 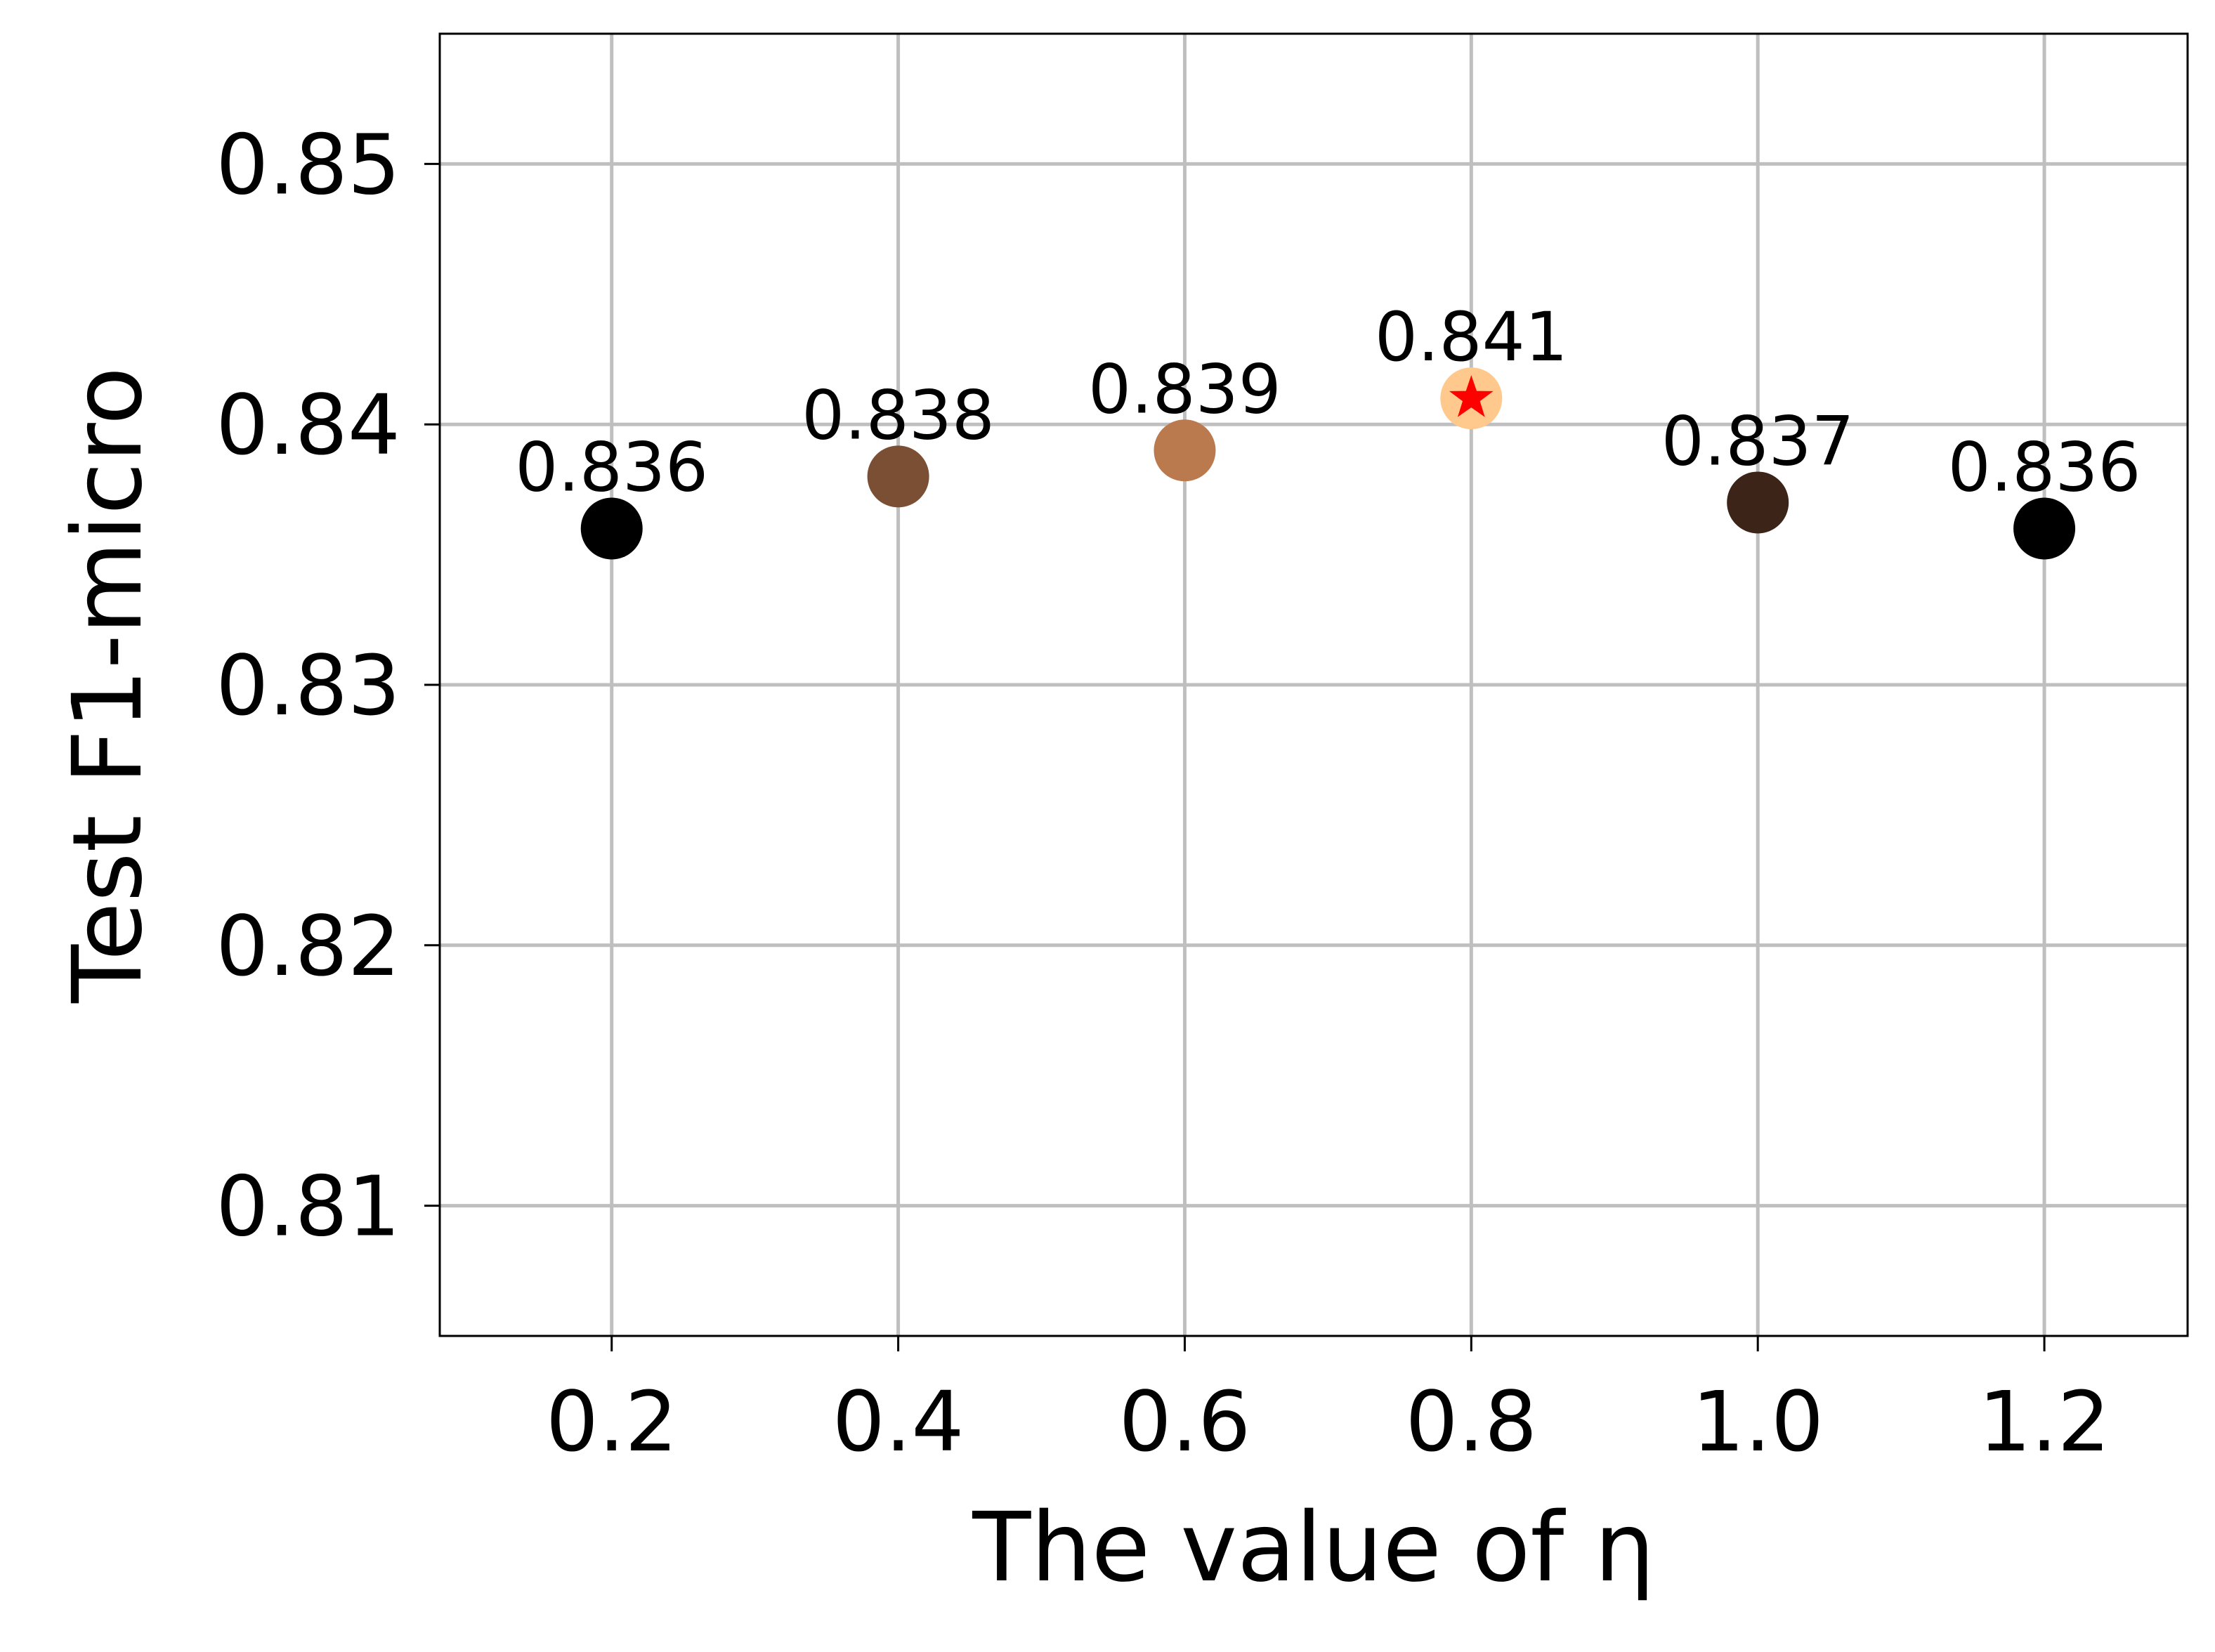 I want to click on data-label: 0.837, so click(x=1758, y=441).